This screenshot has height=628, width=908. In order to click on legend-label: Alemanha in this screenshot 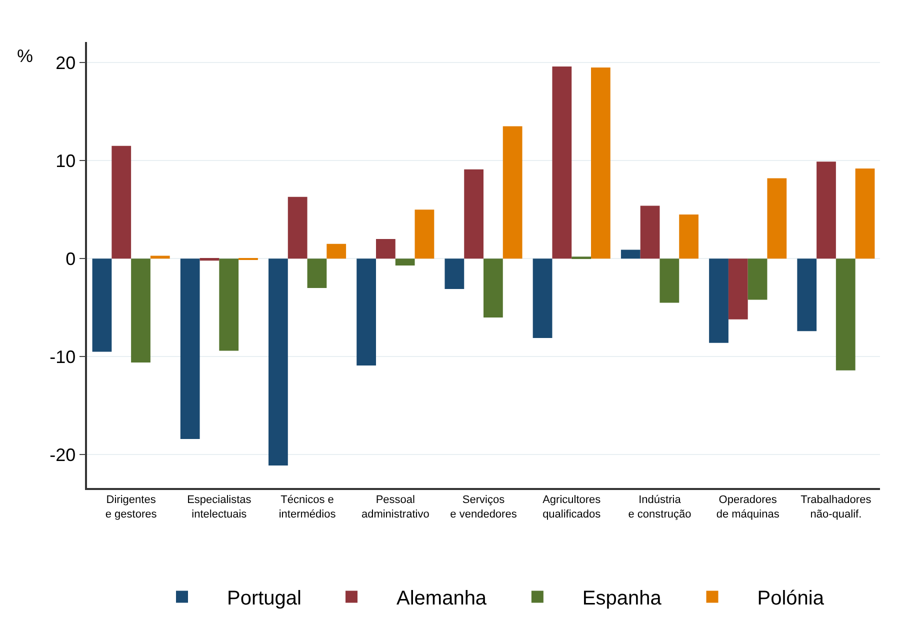, I will do `click(442, 599)`.